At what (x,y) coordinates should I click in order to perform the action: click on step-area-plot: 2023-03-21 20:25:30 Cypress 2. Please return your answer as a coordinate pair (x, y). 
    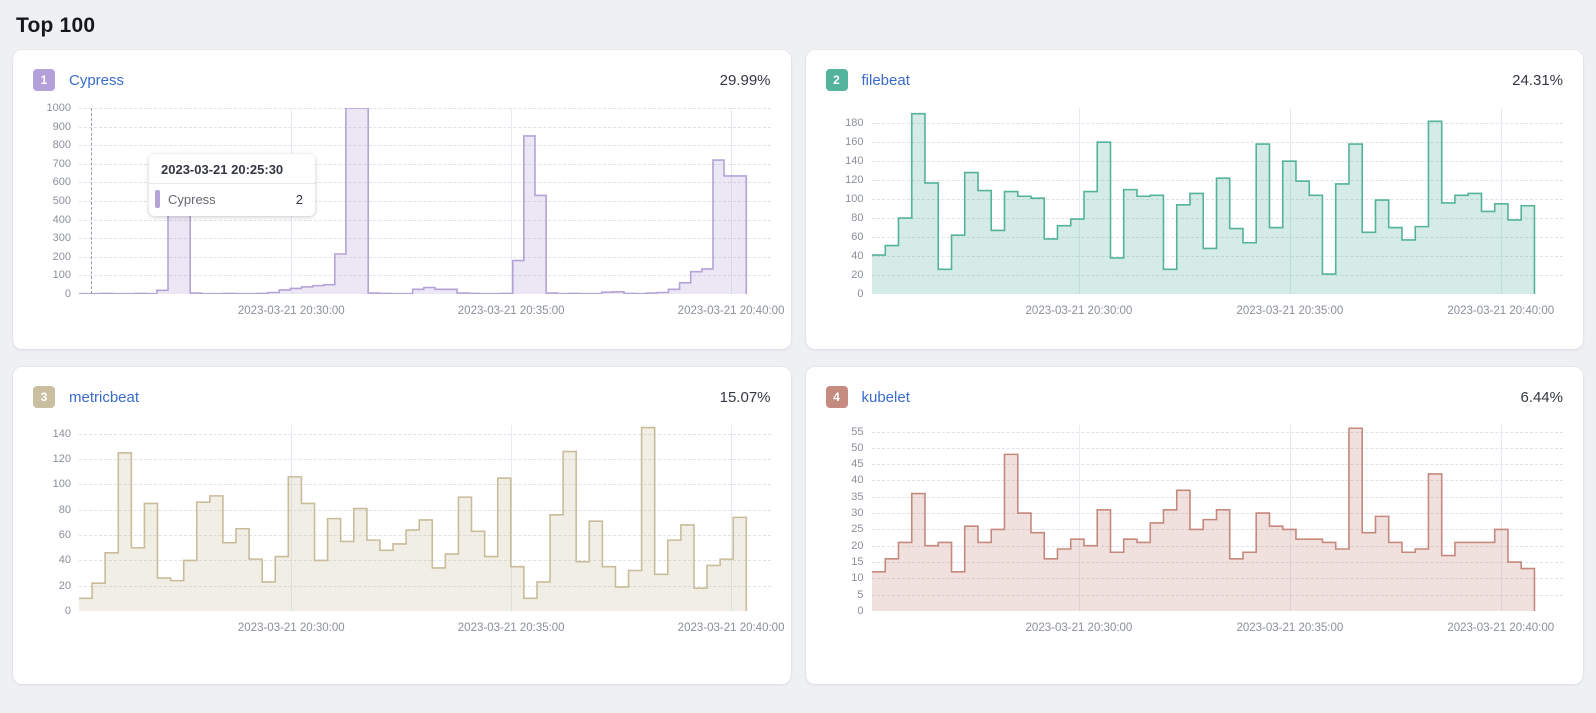
    Looking at the image, I should click on (425, 201).